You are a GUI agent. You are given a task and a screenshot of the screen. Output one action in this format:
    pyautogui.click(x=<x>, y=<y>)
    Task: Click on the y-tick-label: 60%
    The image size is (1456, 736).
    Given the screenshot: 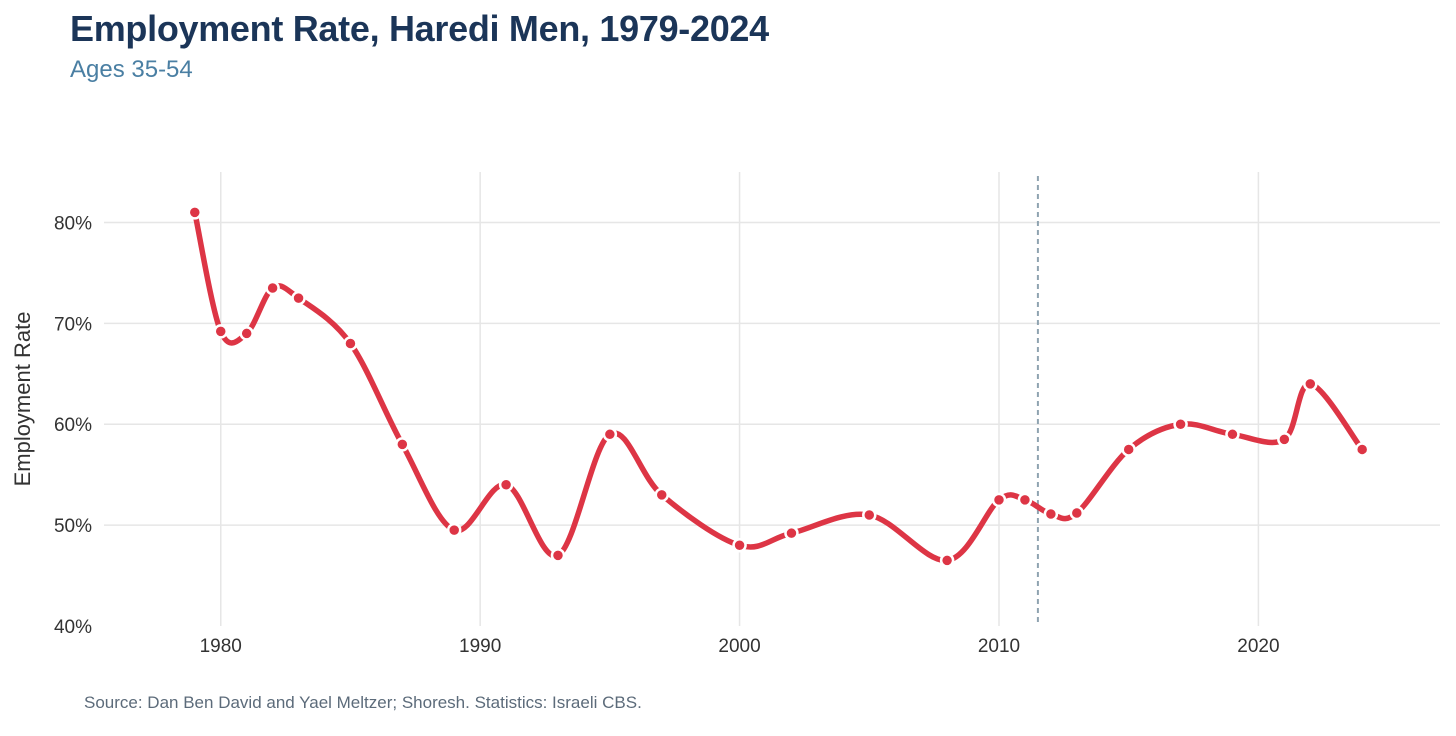 What is the action you would take?
    pyautogui.click(x=73, y=425)
    